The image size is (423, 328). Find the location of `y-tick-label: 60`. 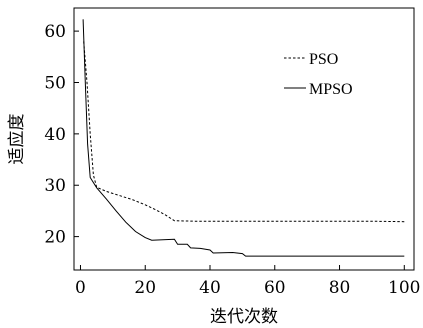

y-tick-label: 60 is located at coordinates (55, 32).